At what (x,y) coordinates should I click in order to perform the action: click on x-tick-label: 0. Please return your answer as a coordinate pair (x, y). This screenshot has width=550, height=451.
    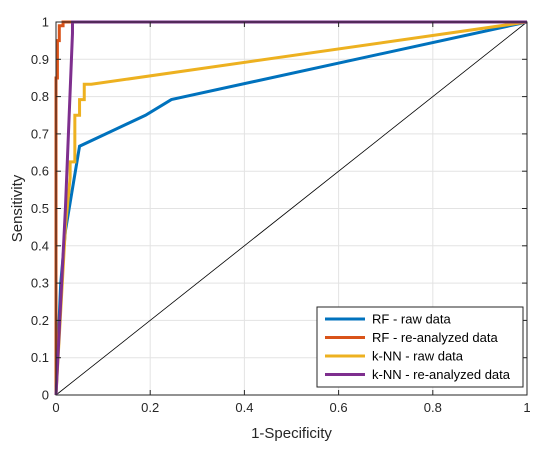
    Looking at the image, I should click on (55, 407).